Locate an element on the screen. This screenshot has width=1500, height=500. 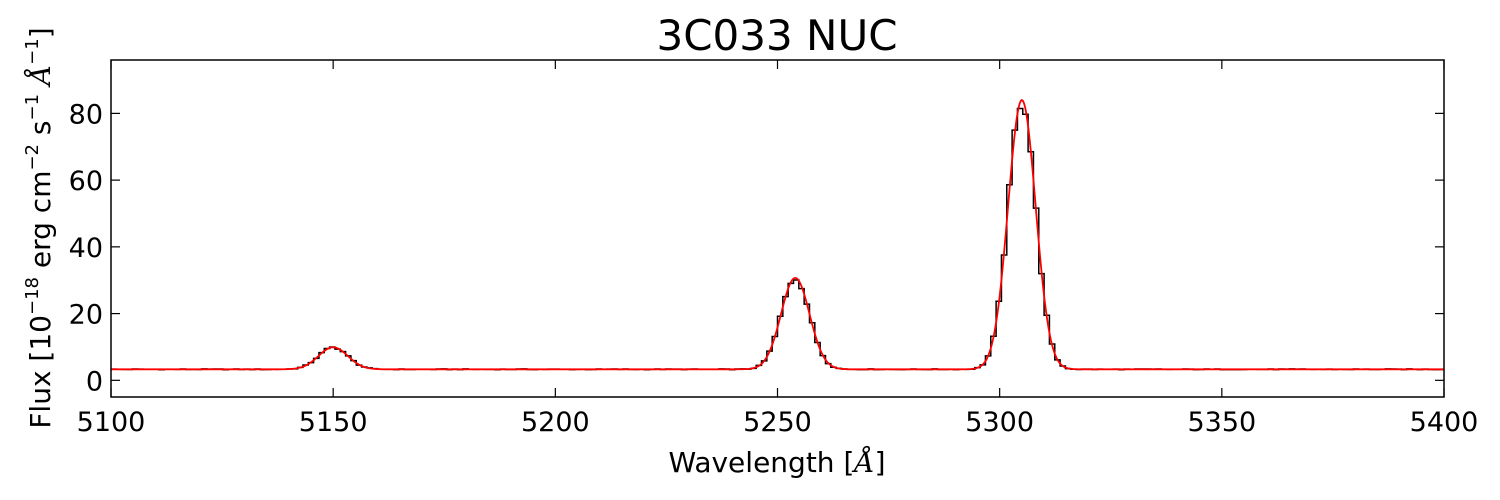
y-tick-label: 0 is located at coordinates (94, 381).